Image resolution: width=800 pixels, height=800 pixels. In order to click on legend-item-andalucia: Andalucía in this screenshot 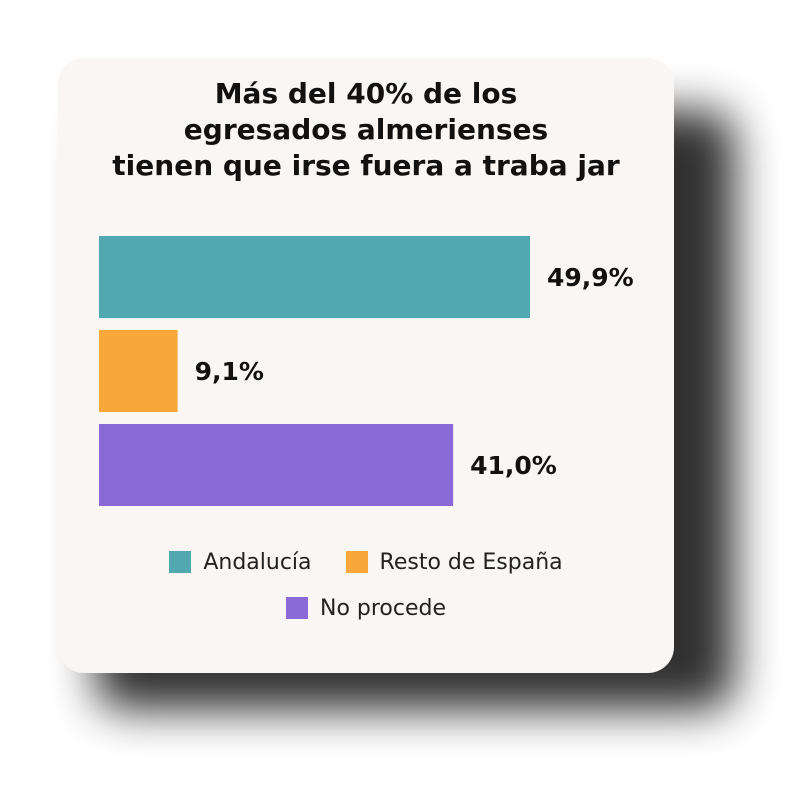, I will do `click(240, 562)`.